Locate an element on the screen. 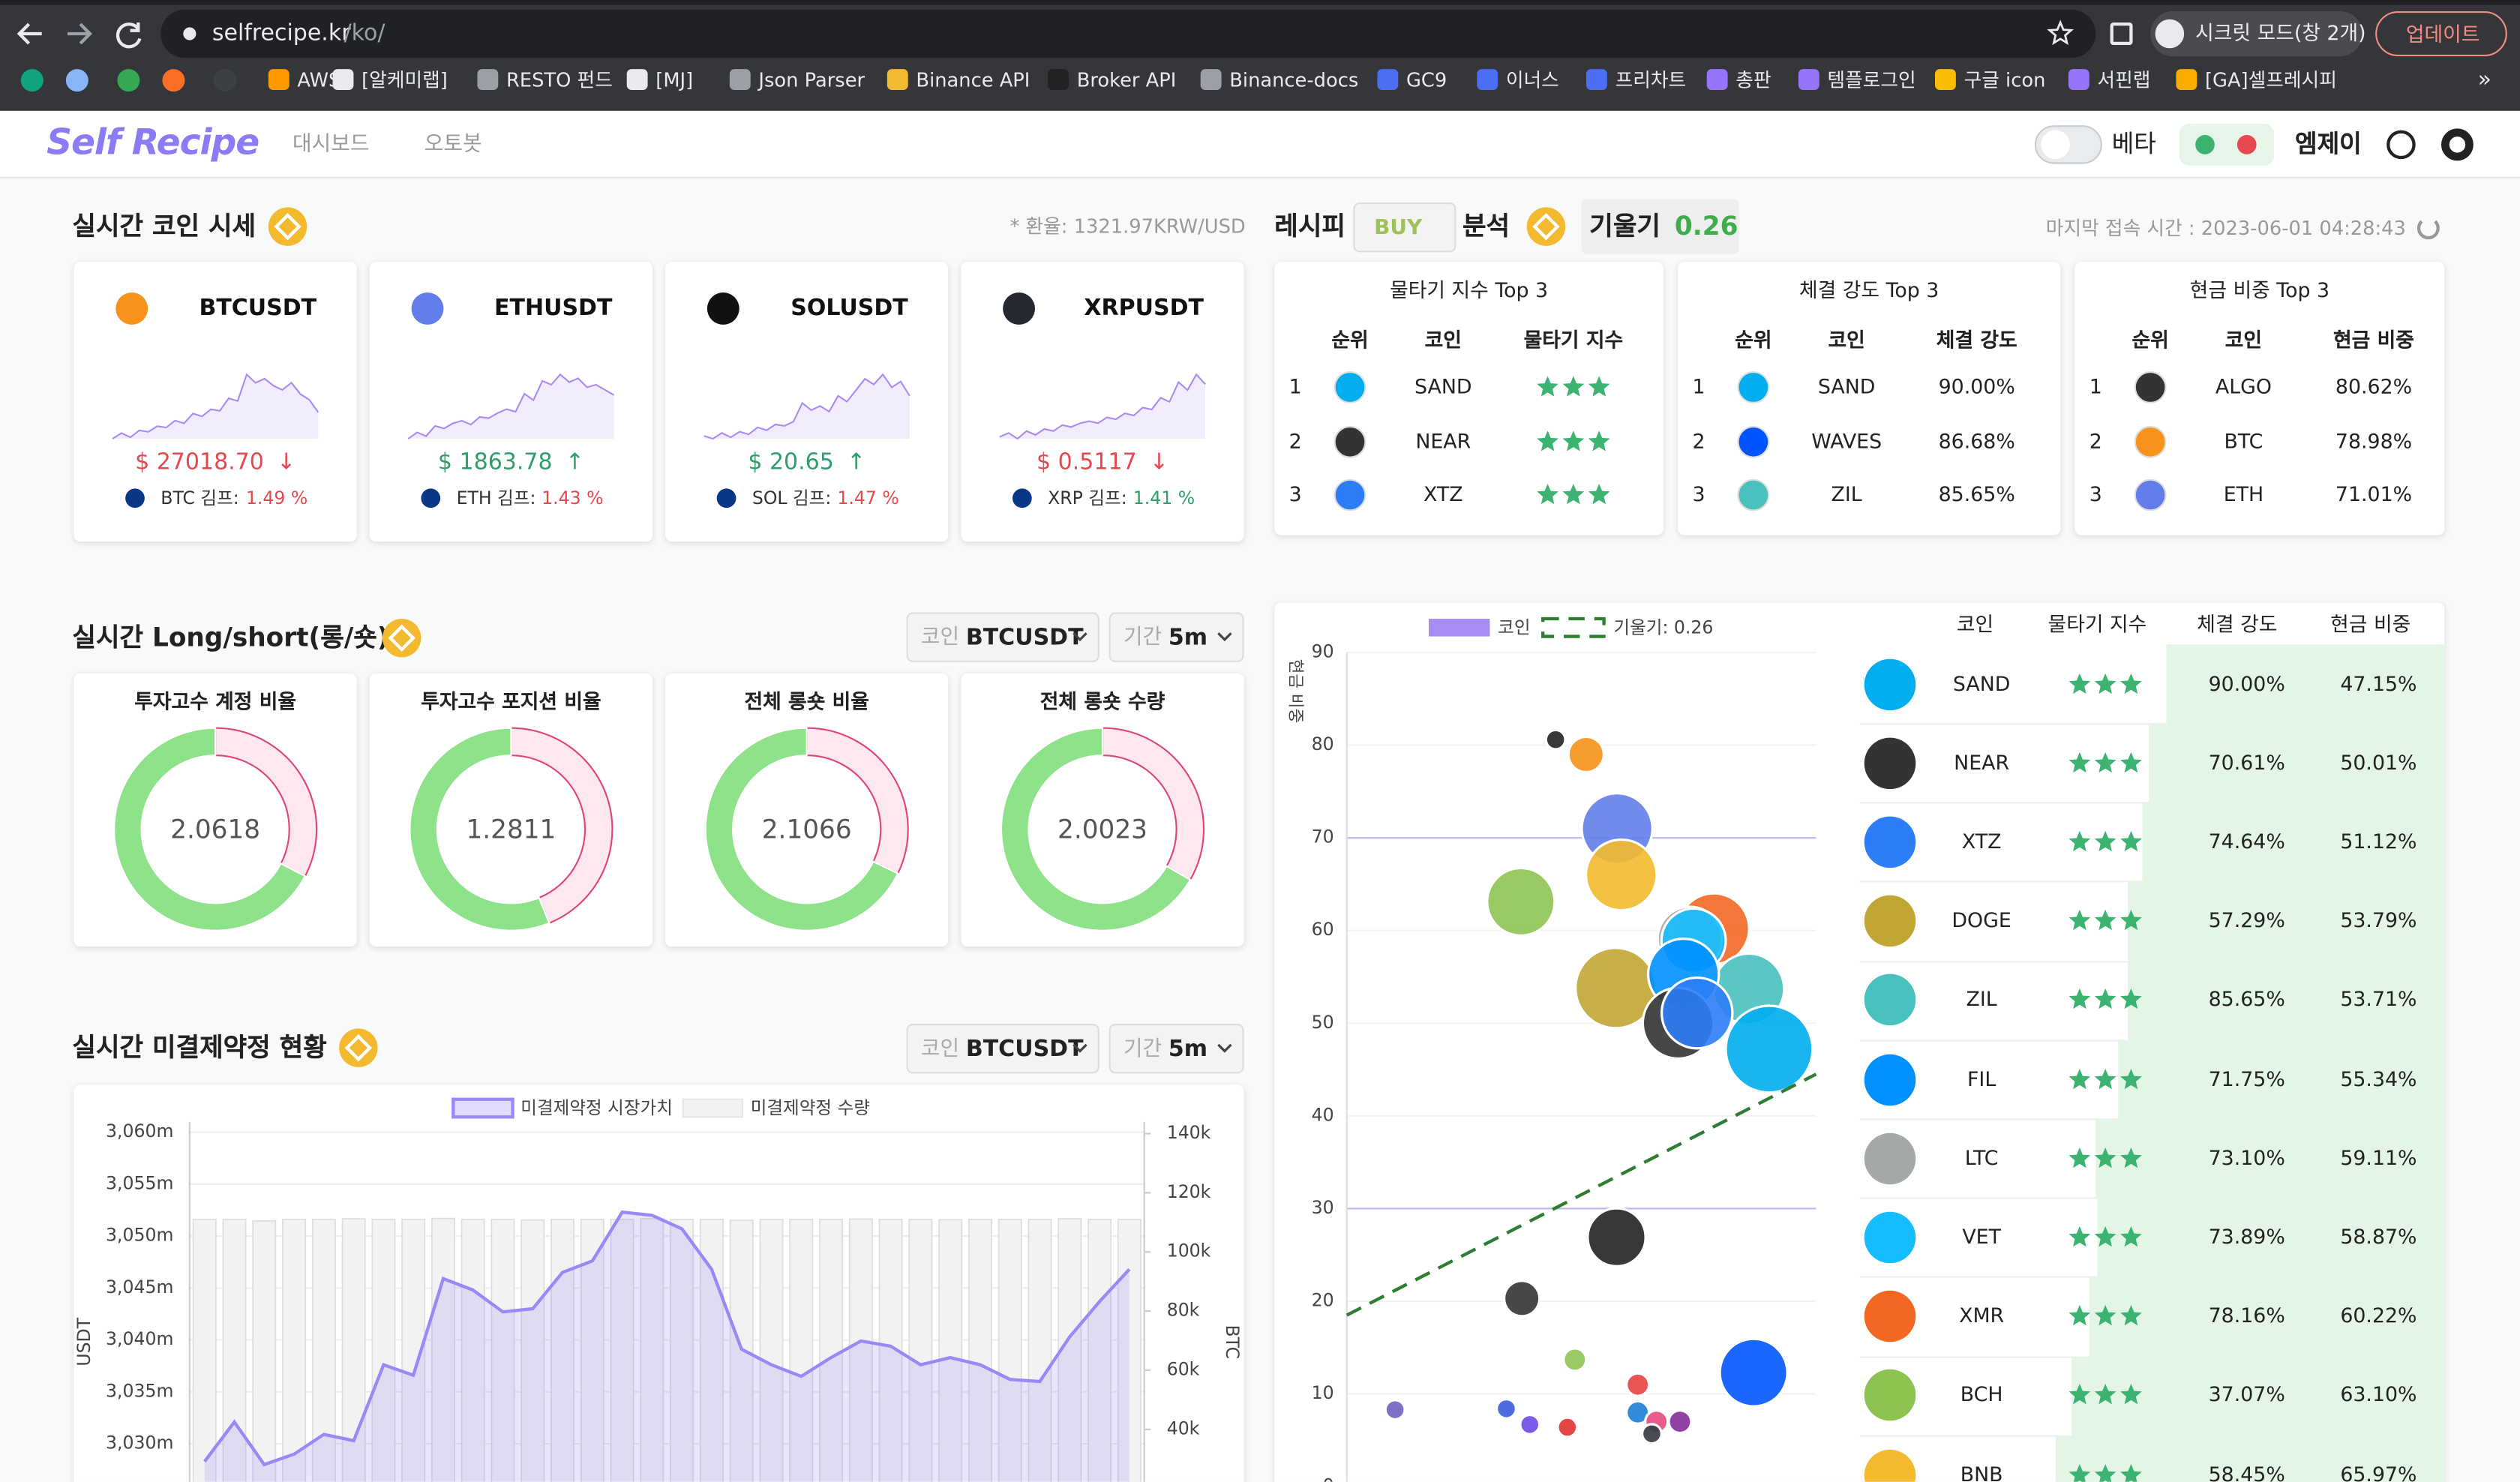  slope-label: 기울기 is located at coordinates (1624, 226).